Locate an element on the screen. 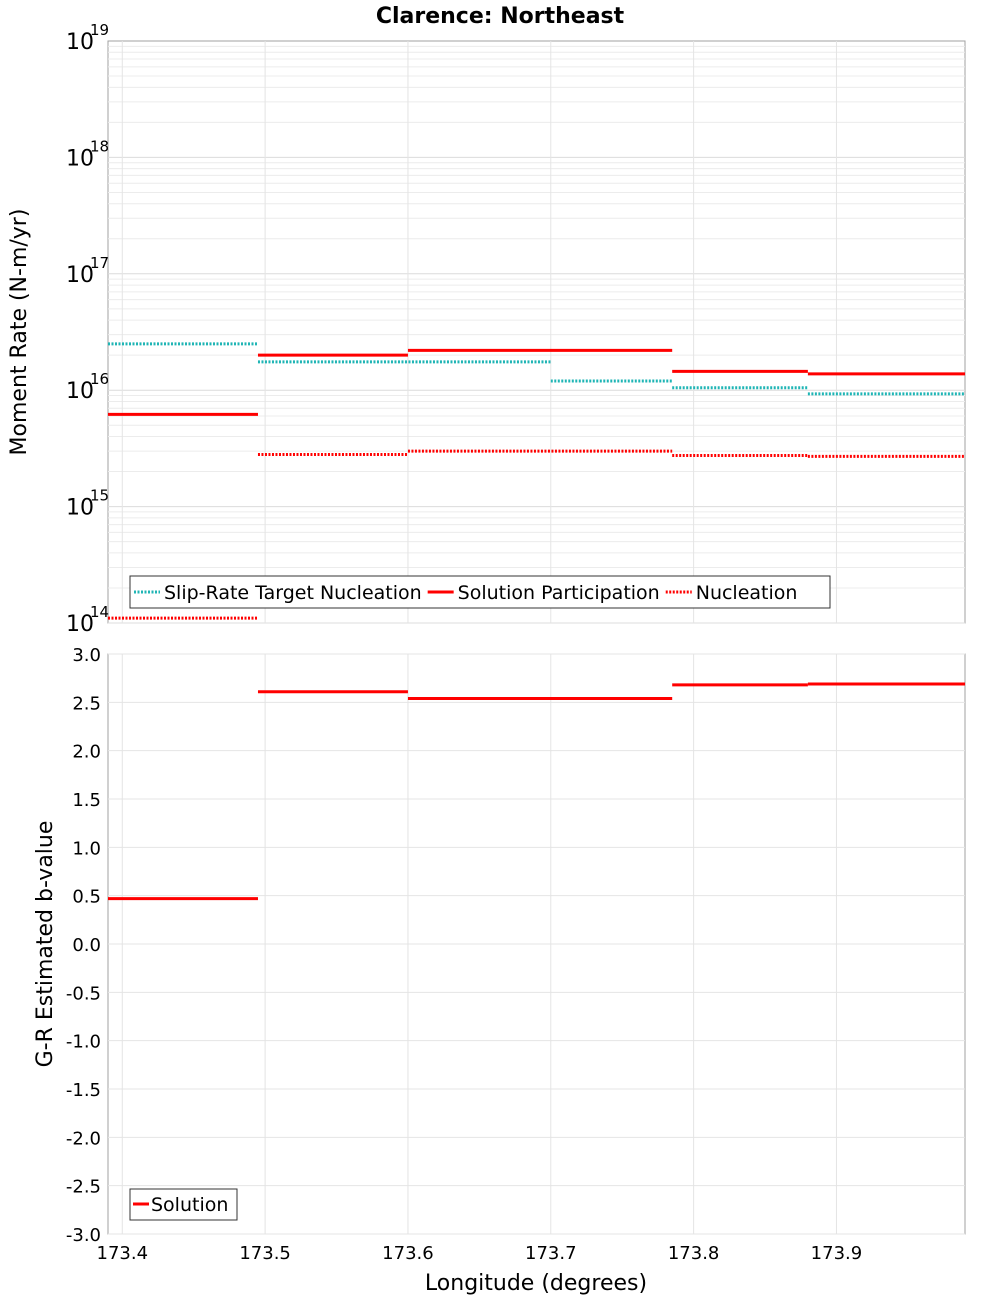 The height and width of the screenshot is (1300, 1000). y-tick-label: 1.0 is located at coordinates (86, 848).